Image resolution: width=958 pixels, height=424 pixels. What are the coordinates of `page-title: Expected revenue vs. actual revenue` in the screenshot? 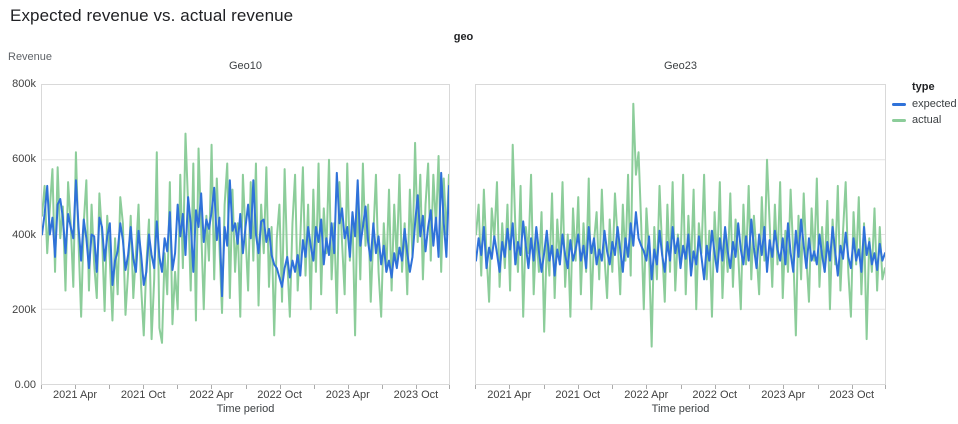 It's located at (152, 15).